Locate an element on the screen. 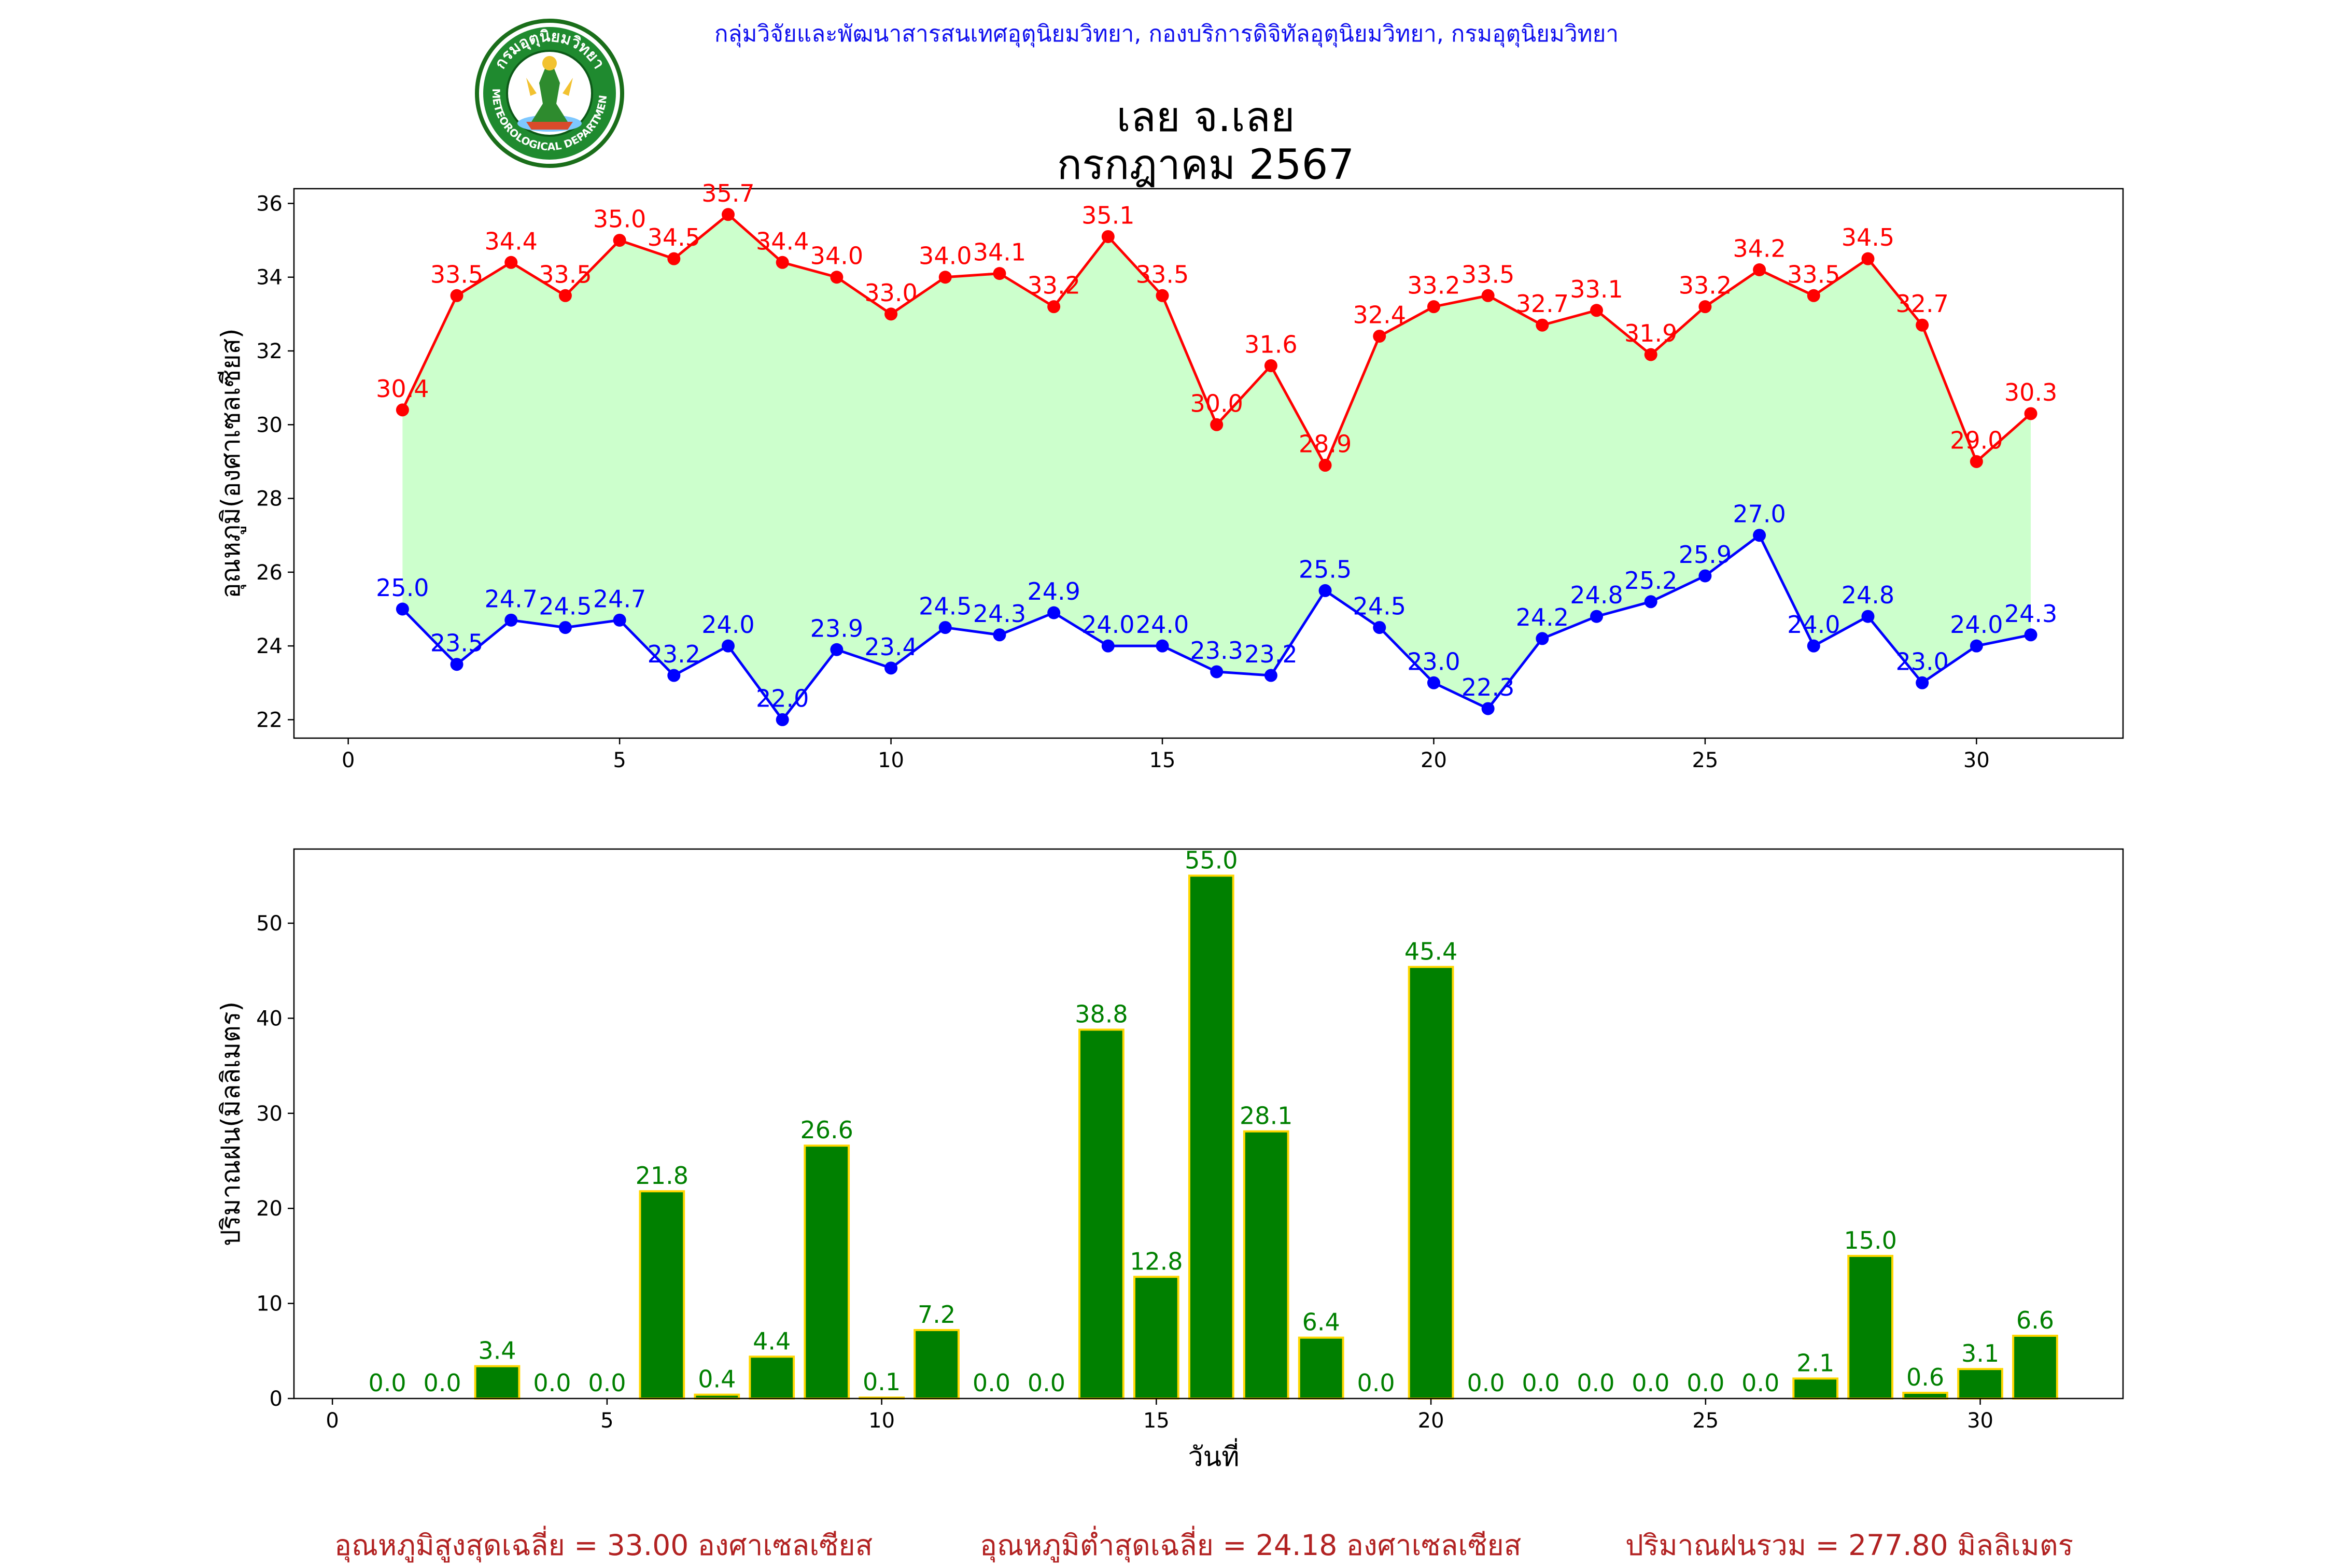  max-temperature-label: 33.2 is located at coordinates (1433, 286).